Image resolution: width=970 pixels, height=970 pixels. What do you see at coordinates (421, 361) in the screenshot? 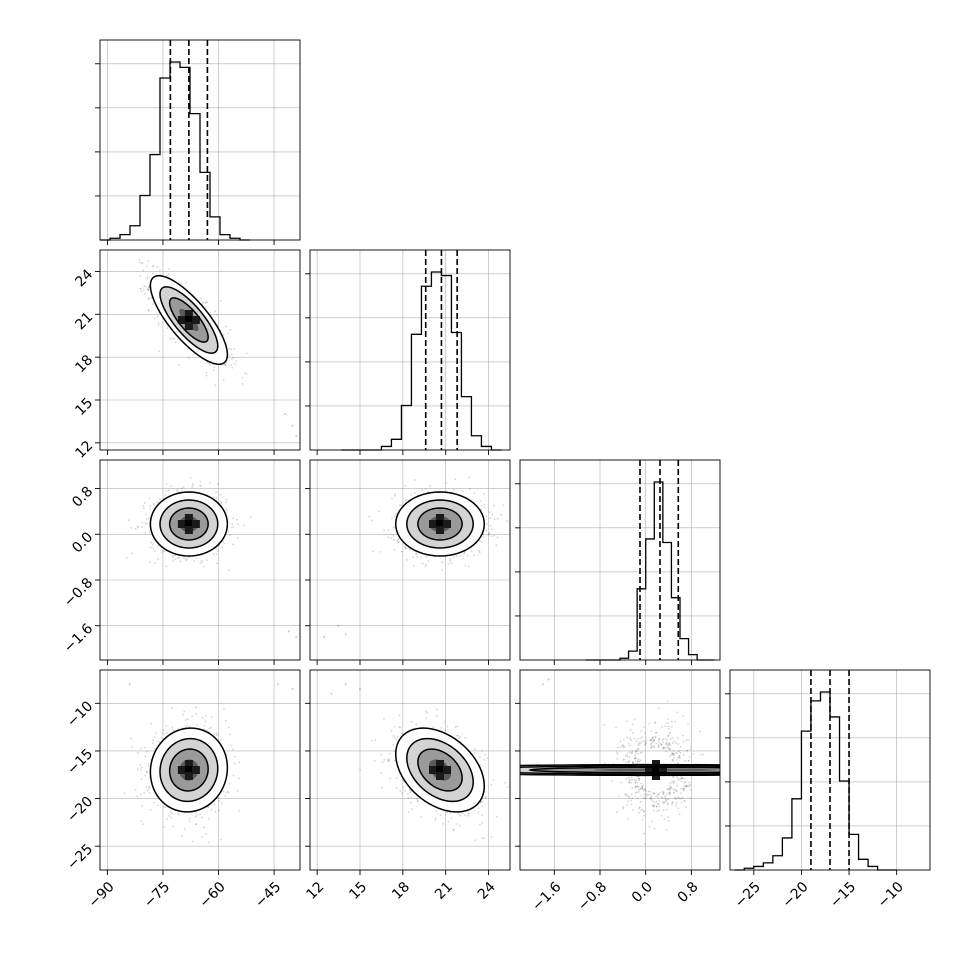
I see `histogram-step-p2` at bounding box center [421, 361].